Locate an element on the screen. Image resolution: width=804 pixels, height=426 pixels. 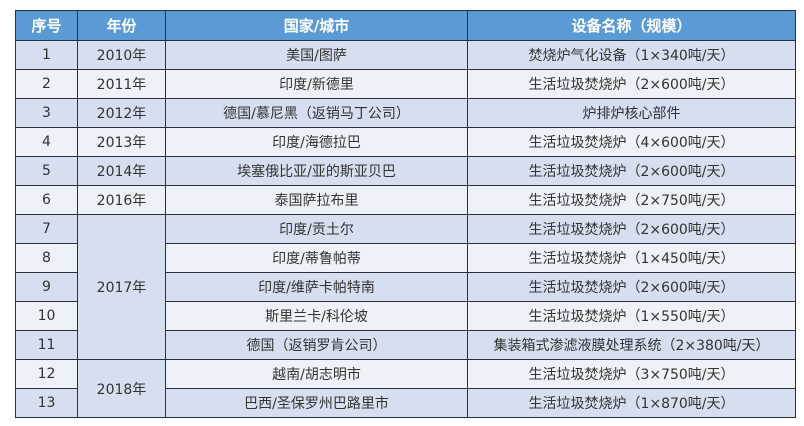
table-row: 5 2014年 埃塞俄比亚/亚的斯亚贝巴 生活垃圾焚烧炉（2×600吨/天） is located at coordinates (405, 171).